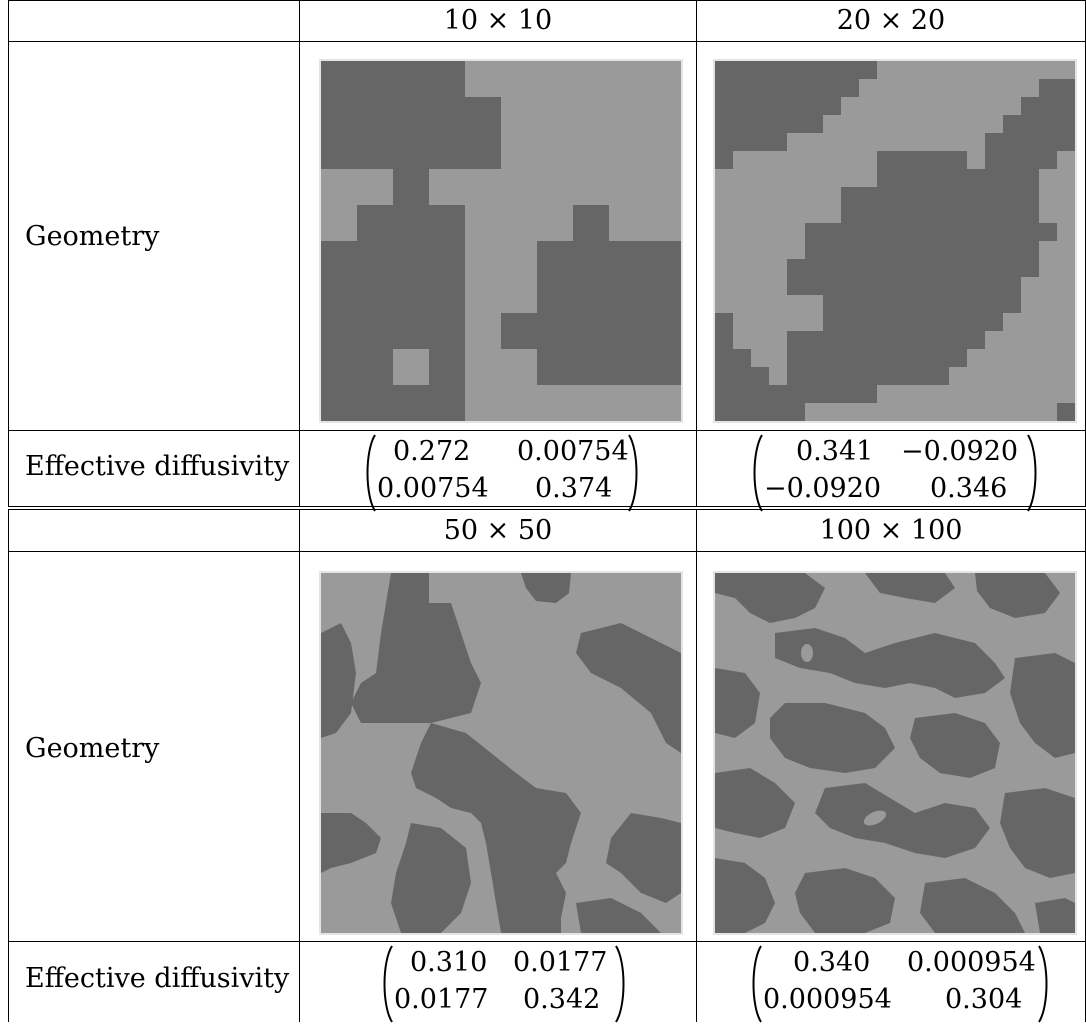 The image size is (1086, 1024). What do you see at coordinates (498, 530) in the screenshot?
I see `column-header-50x50: 50 × 50` at bounding box center [498, 530].